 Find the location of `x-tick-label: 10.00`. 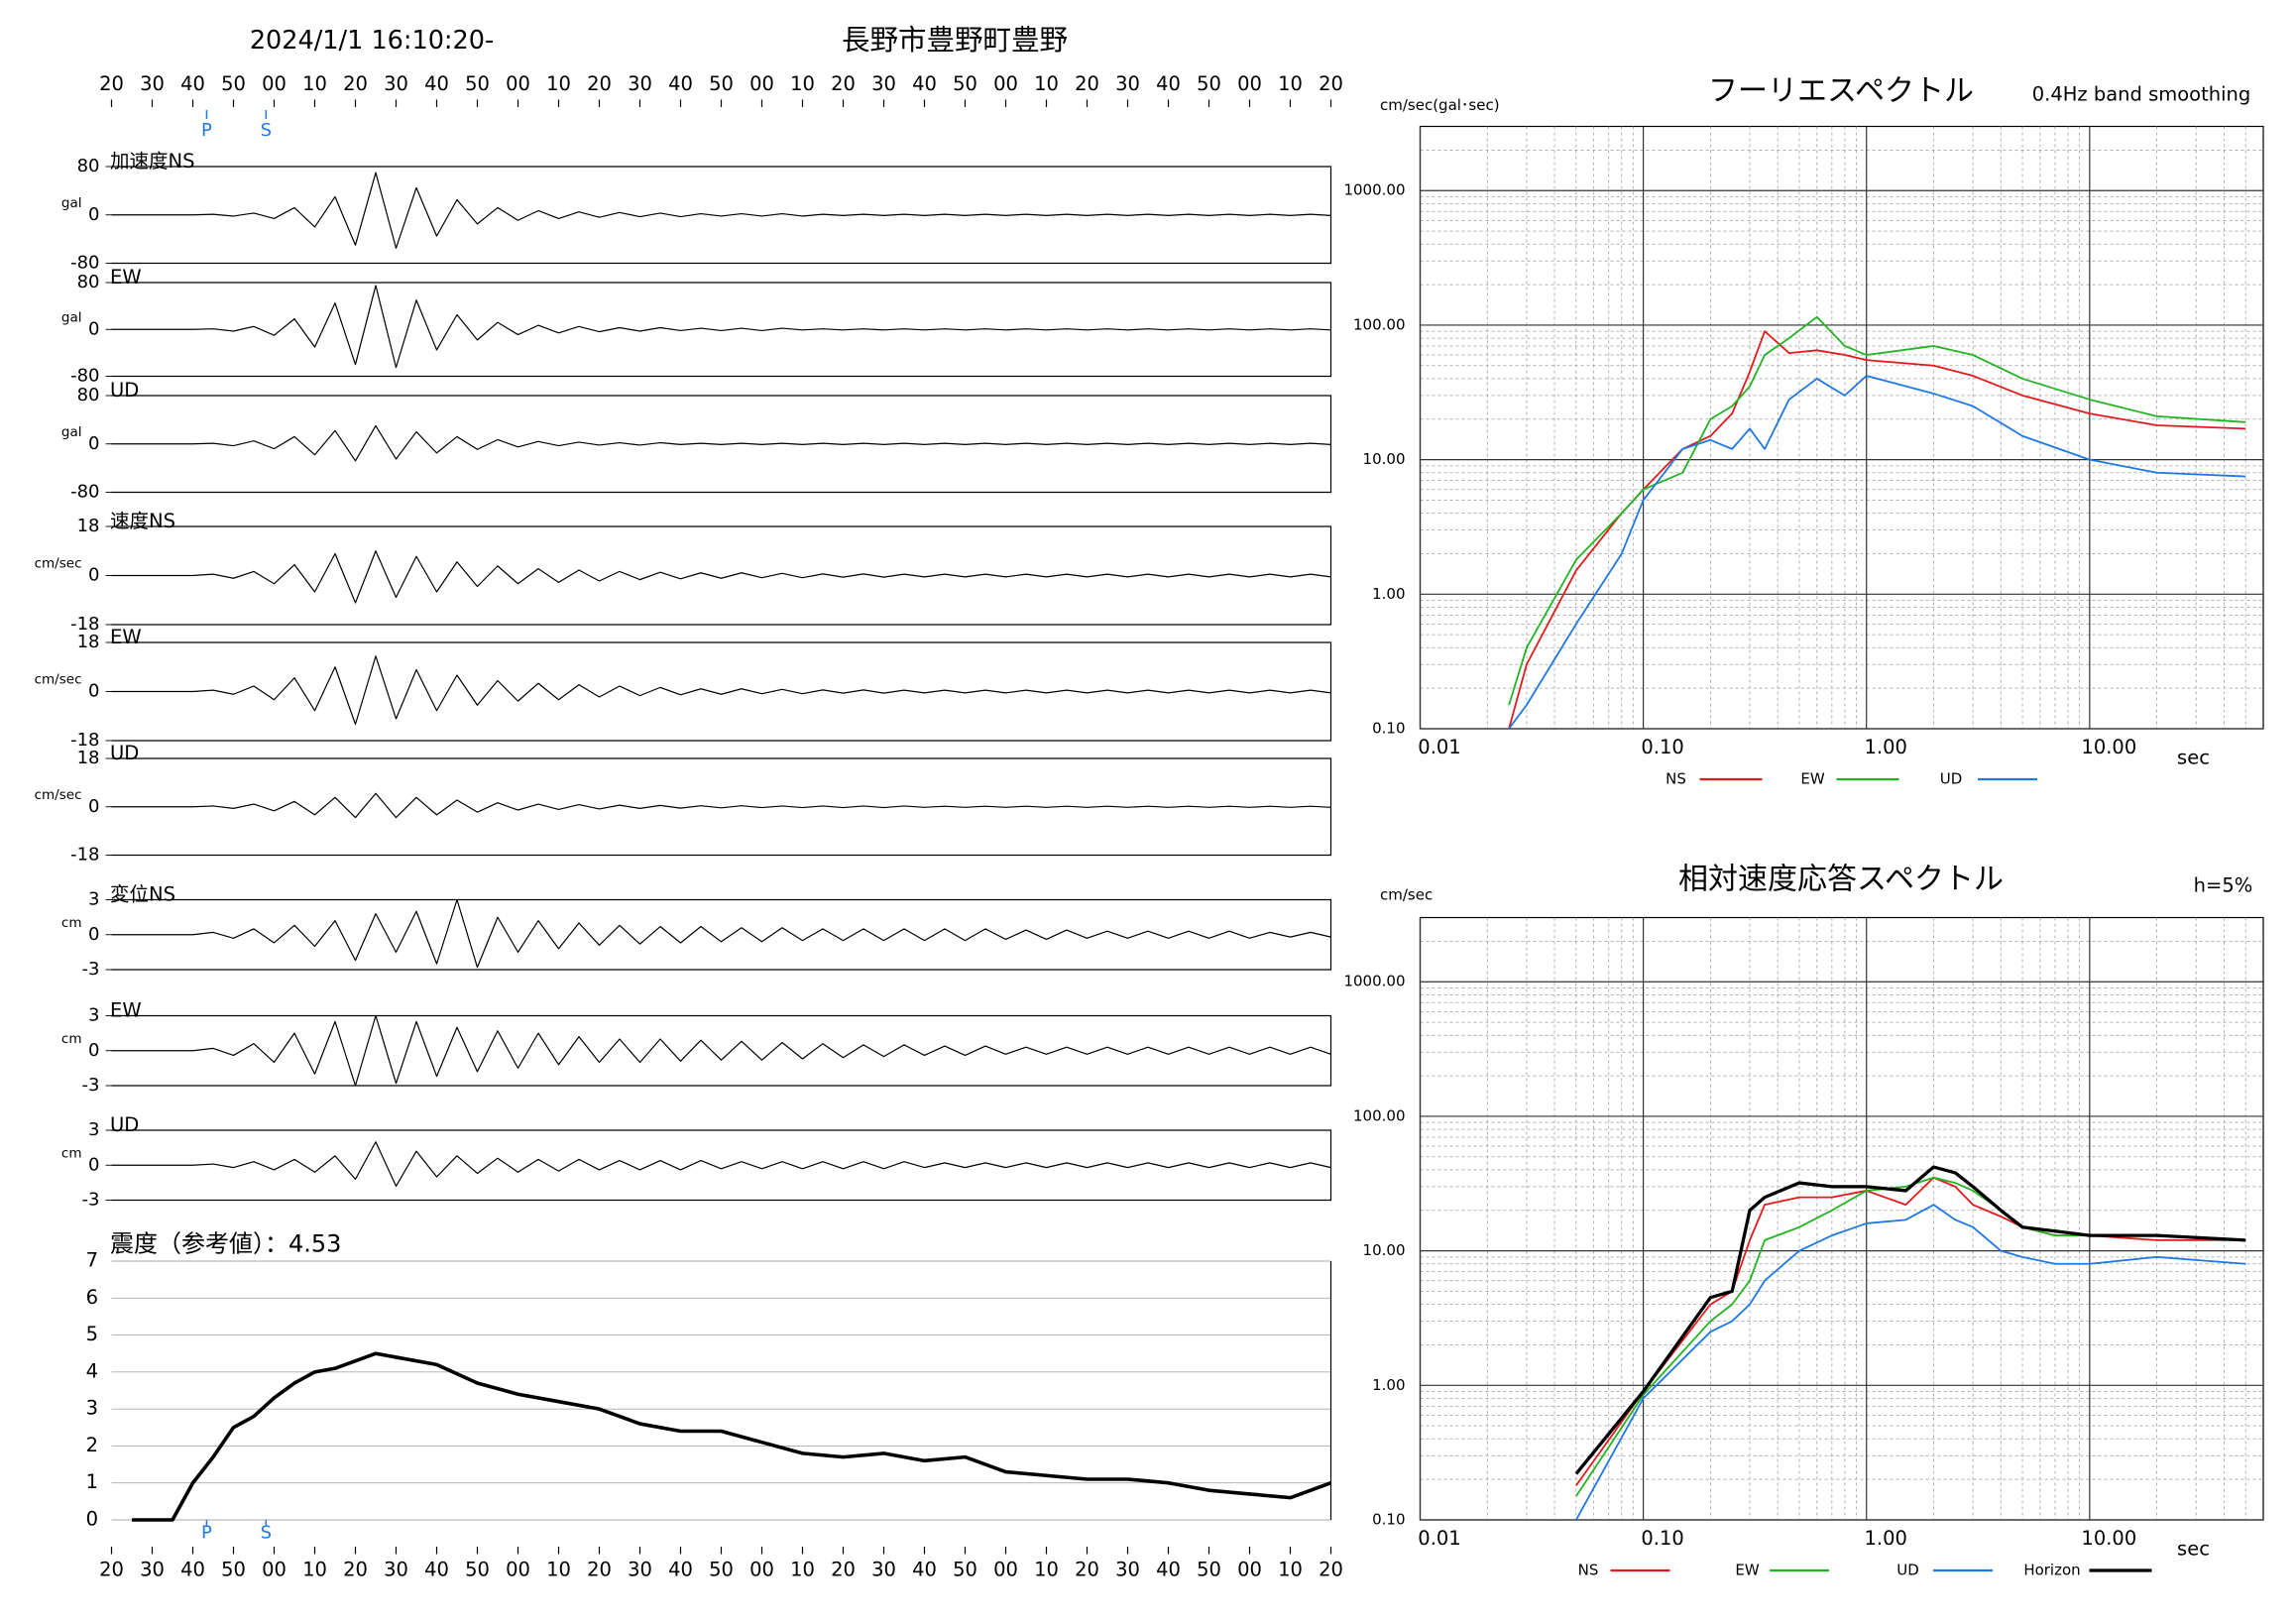

x-tick-label: 10.00 is located at coordinates (2109, 747).